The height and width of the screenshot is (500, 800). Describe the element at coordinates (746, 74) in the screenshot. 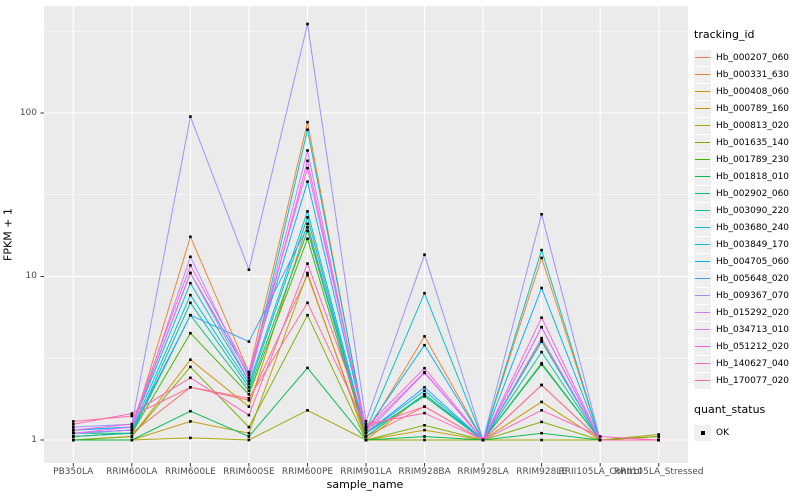

I see `legend-entry-Hb_000331_630: Hb_000331_630` at that location.